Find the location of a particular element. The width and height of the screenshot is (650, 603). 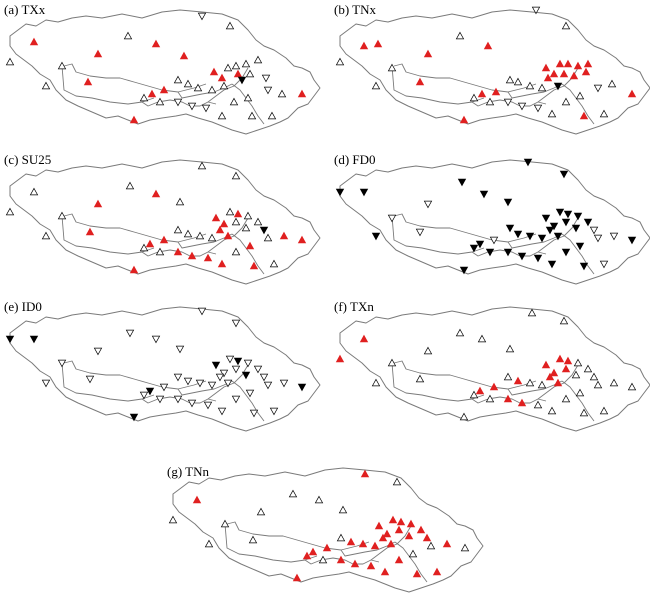

panel-a-label: (a) TXx is located at coordinates (25, 9).